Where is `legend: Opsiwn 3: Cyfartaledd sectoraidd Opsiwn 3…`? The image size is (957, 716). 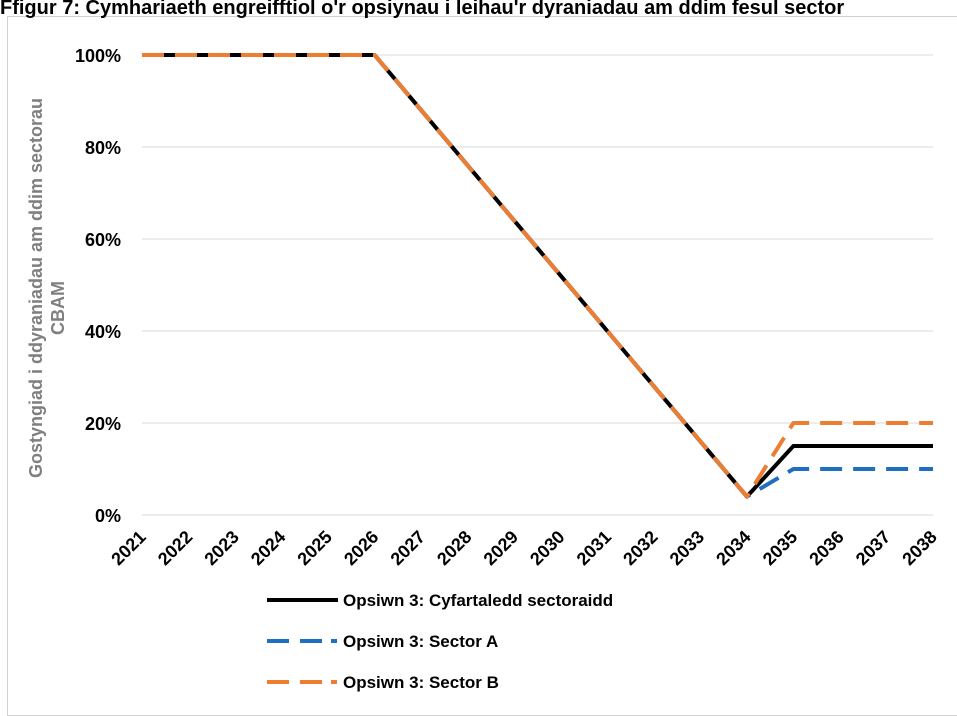 legend: Opsiwn 3: Cyfartaledd sectoraidd Opsiwn 3… is located at coordinates (440, 641).